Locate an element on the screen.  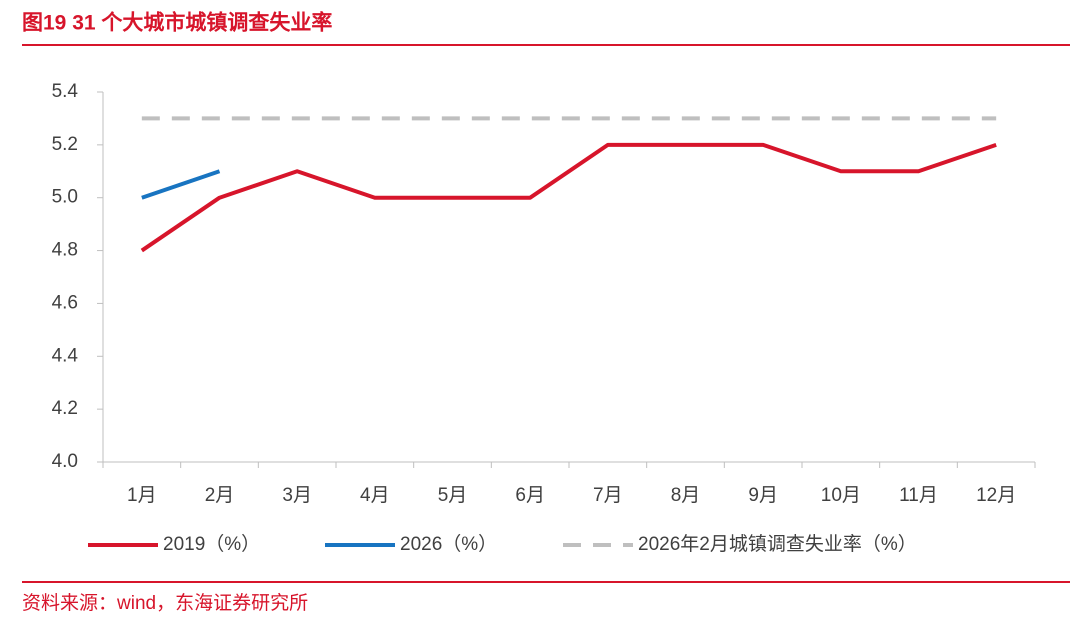
y-tick-label: 5.0 is located at coordinates (65, 197).